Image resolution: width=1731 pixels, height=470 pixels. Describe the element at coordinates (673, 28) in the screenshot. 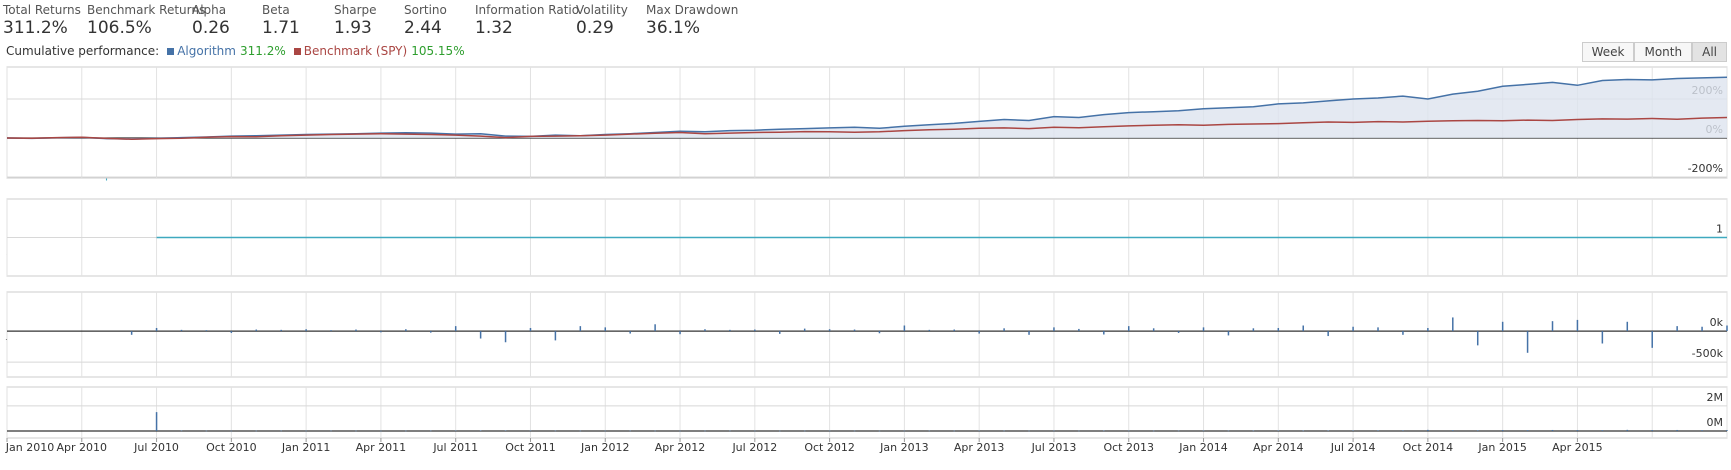

I see `stat-value: 36.1%` at that location.